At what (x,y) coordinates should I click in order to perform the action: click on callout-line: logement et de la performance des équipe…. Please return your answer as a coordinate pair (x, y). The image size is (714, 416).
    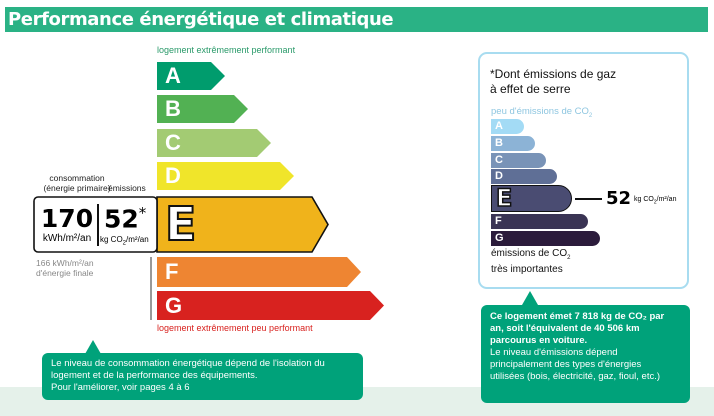
    Looking at the image, I should click on (154, 375).